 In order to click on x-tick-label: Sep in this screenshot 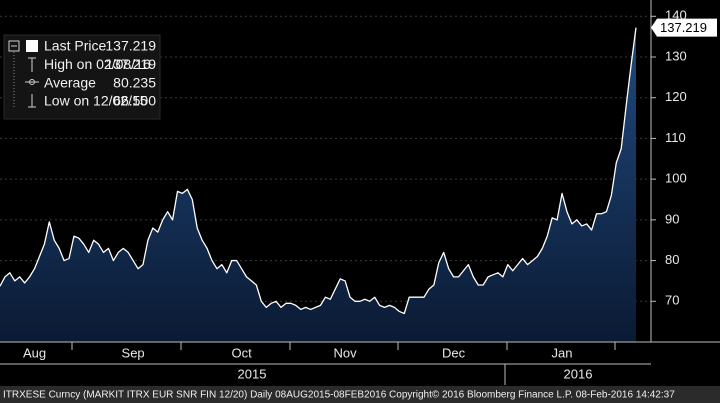, I will do `click(133, 352)`.